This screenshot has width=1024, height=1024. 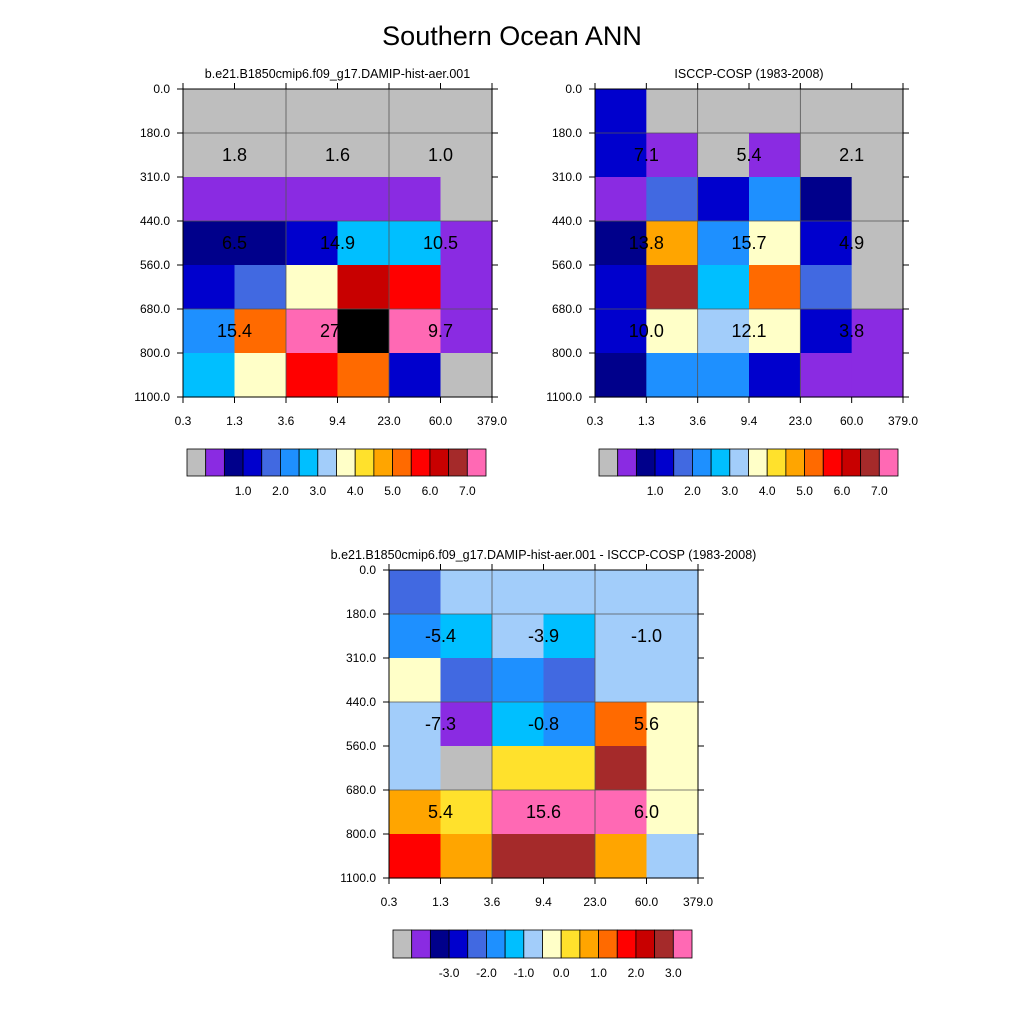 I want to click on bin-value-label: -1.0, so click(x=646, y=636).